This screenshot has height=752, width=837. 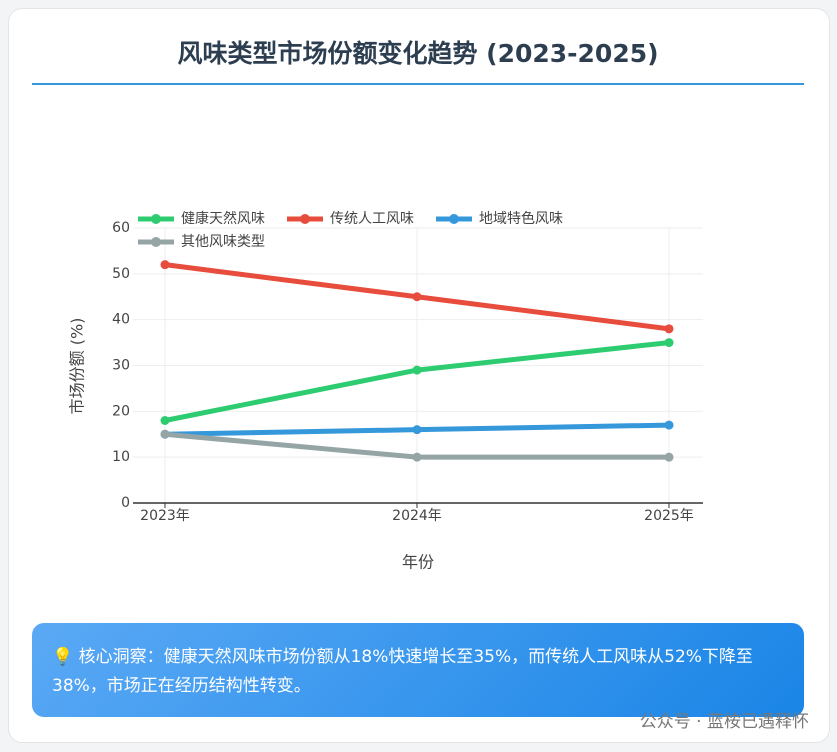 What do you see at coordinates (77, 366) in the screenshot?
I see `y-axis-label: 市场份额 (%)` at bounding box center [77, 366].